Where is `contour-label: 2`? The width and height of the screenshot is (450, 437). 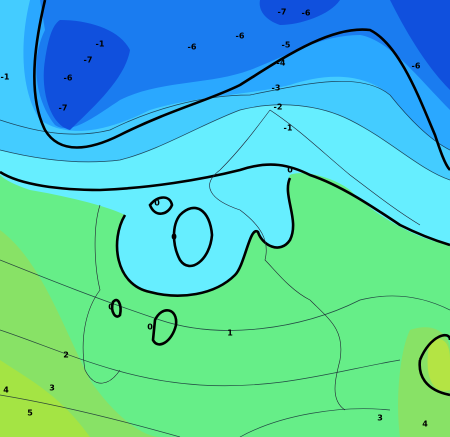
contour-label: 2 is located at coordinates (66, 355).